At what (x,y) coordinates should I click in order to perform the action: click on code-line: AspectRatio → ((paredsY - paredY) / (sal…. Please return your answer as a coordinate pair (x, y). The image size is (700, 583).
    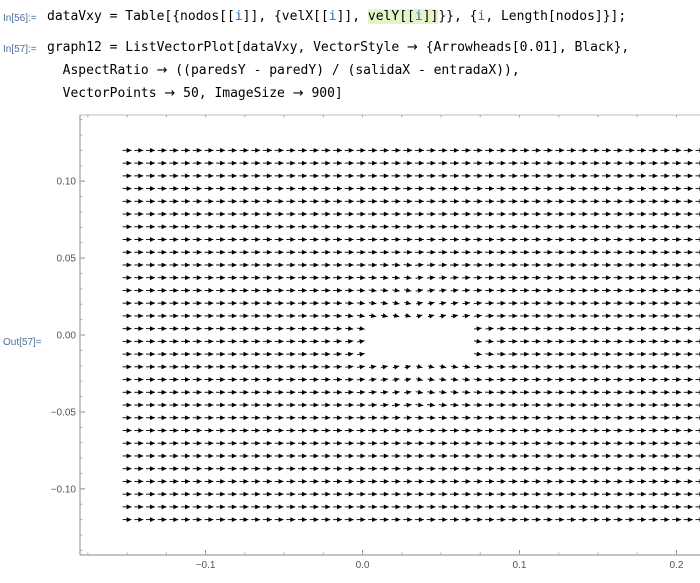
    Looking at the image, I should click on (338, 70).